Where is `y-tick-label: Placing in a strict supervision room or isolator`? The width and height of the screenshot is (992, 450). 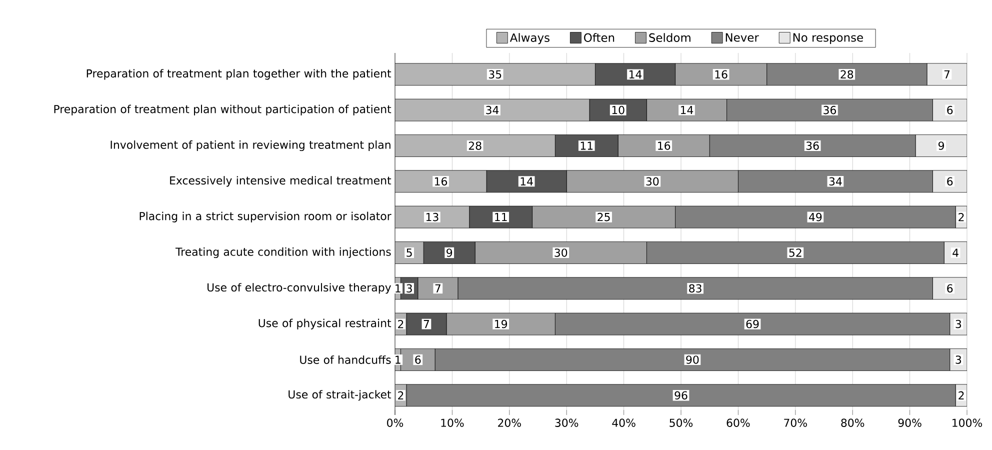
y-tick-label: Placing in a strict supervision room or isolator is located at coordinates (266, 217).